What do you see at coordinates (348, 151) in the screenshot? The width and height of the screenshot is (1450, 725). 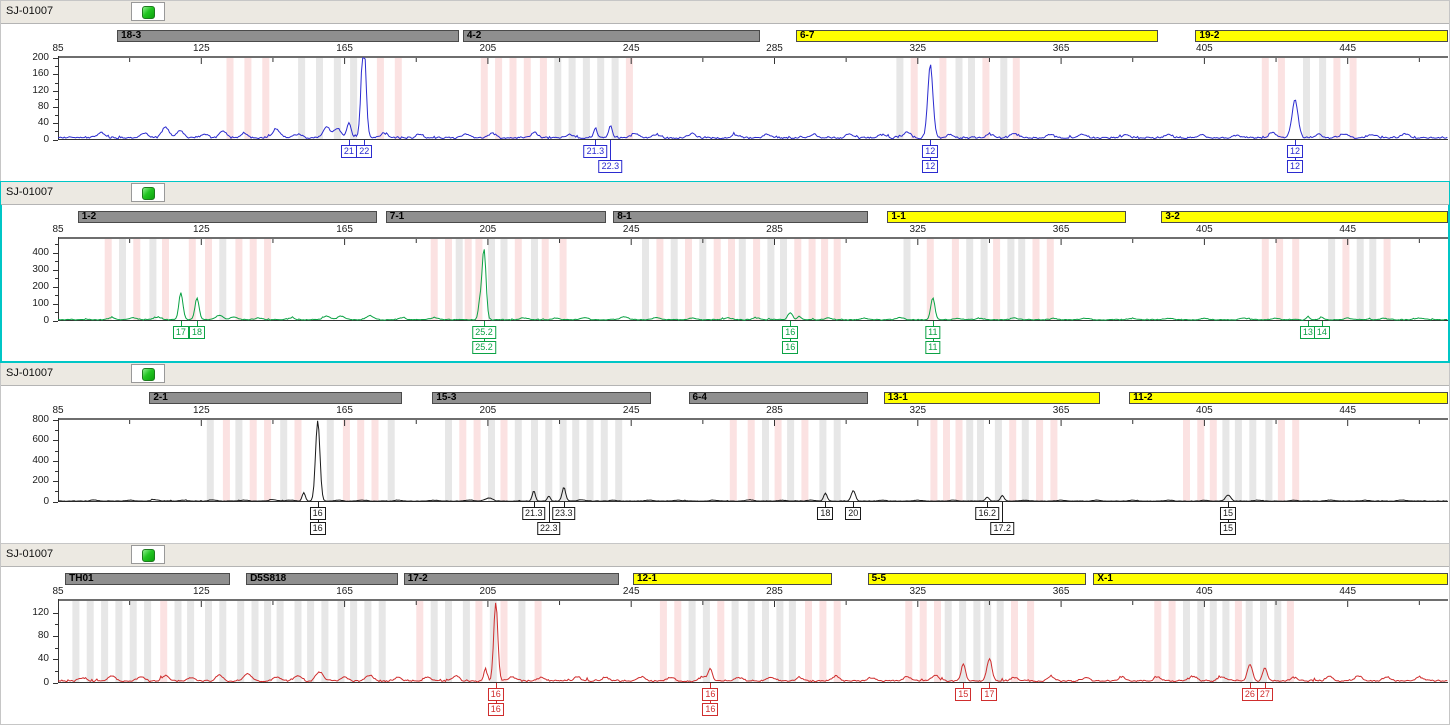 I see `allele-label: 21` at bounding box center [348, 151].